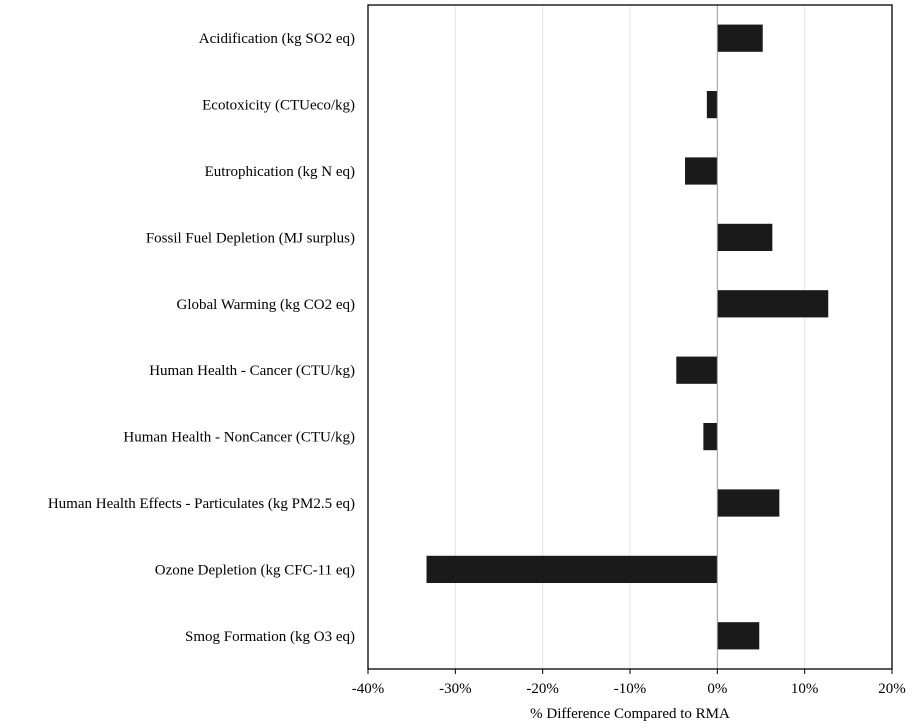 This screenshot has width=914, height=728. I want to click on category-label: Ozone Depletion (kg CFC-11 eq), so click(255, 570).